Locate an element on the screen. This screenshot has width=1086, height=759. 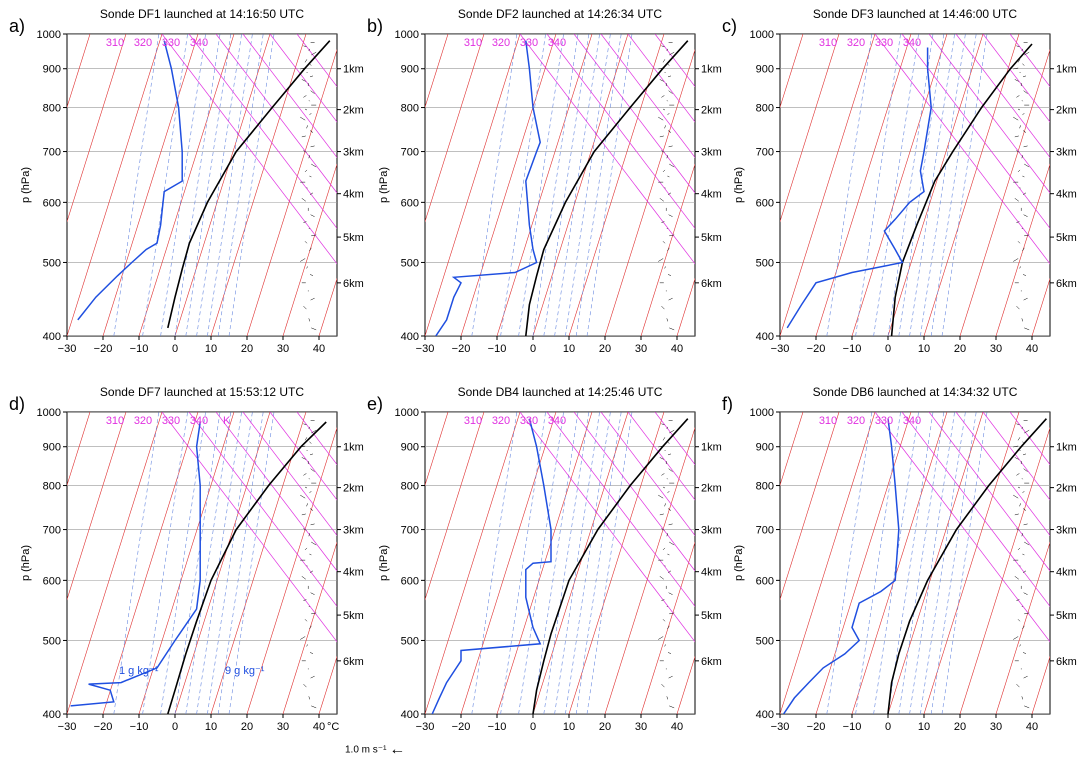
y-tick-label: 600 is located at coordinates (765, 581).